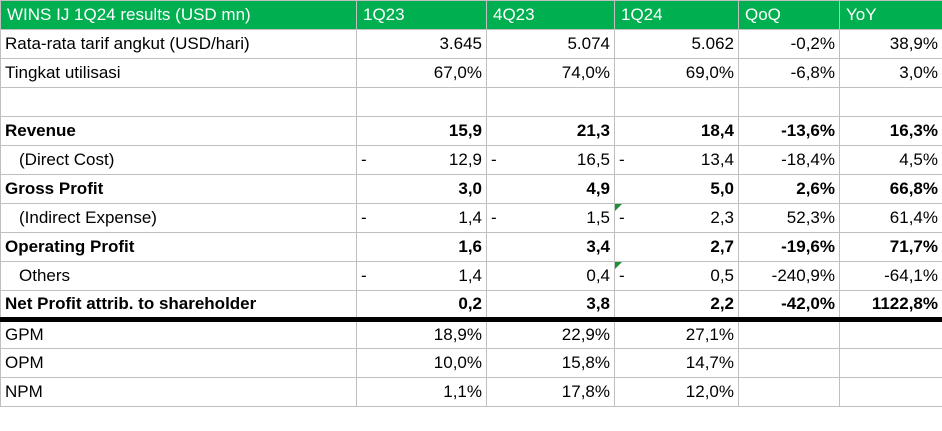 The height and width of the screenshot is (431, 942). I want to click on cell-qoq: -13,6%, so click(789, 131).